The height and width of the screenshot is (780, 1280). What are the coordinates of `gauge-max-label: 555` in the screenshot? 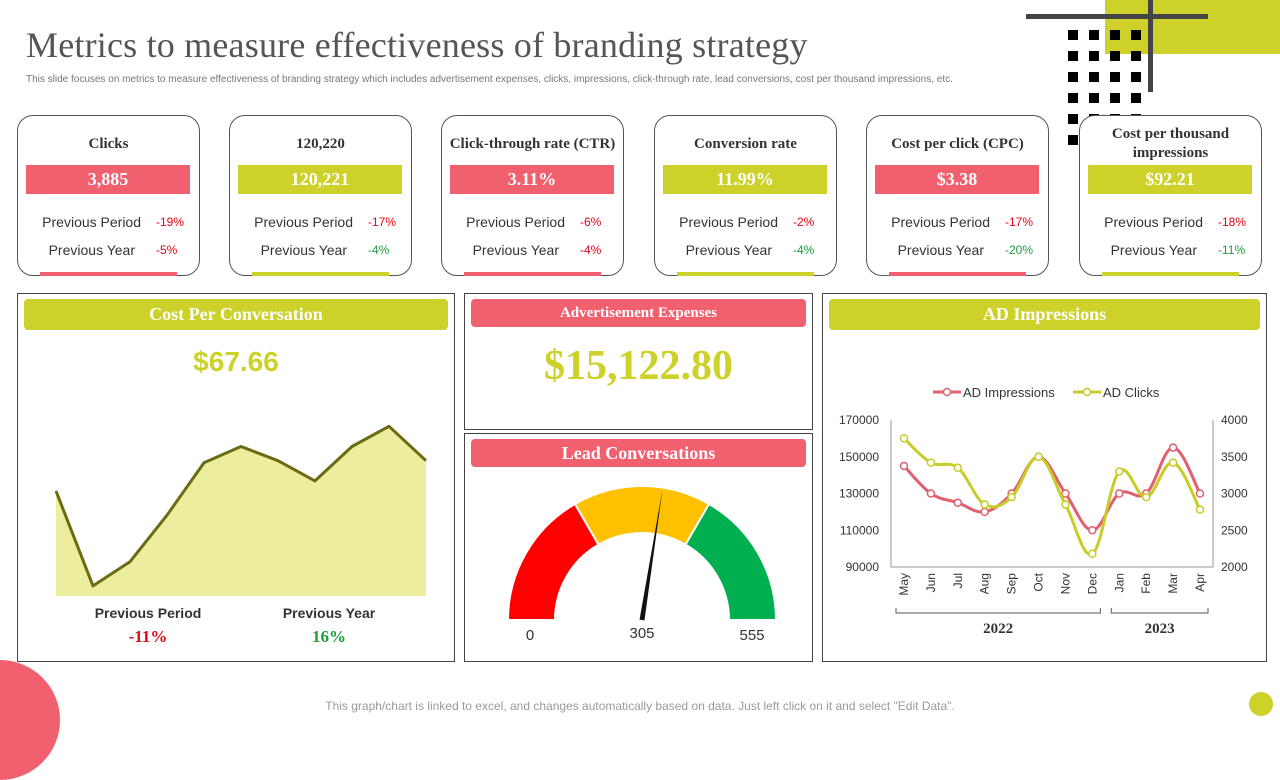 It's located at (752, 635).